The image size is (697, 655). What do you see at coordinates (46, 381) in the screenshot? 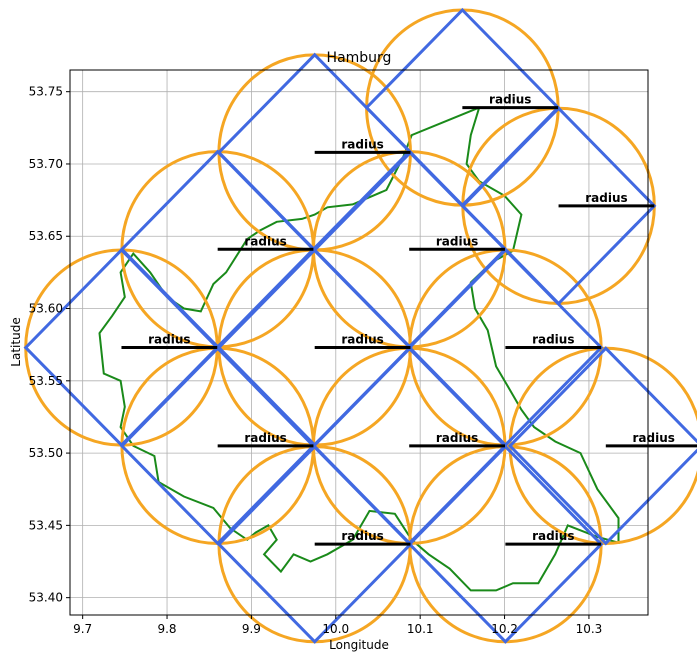
I see `y-tick-label: 53.55` at bounding box center [46, 381].